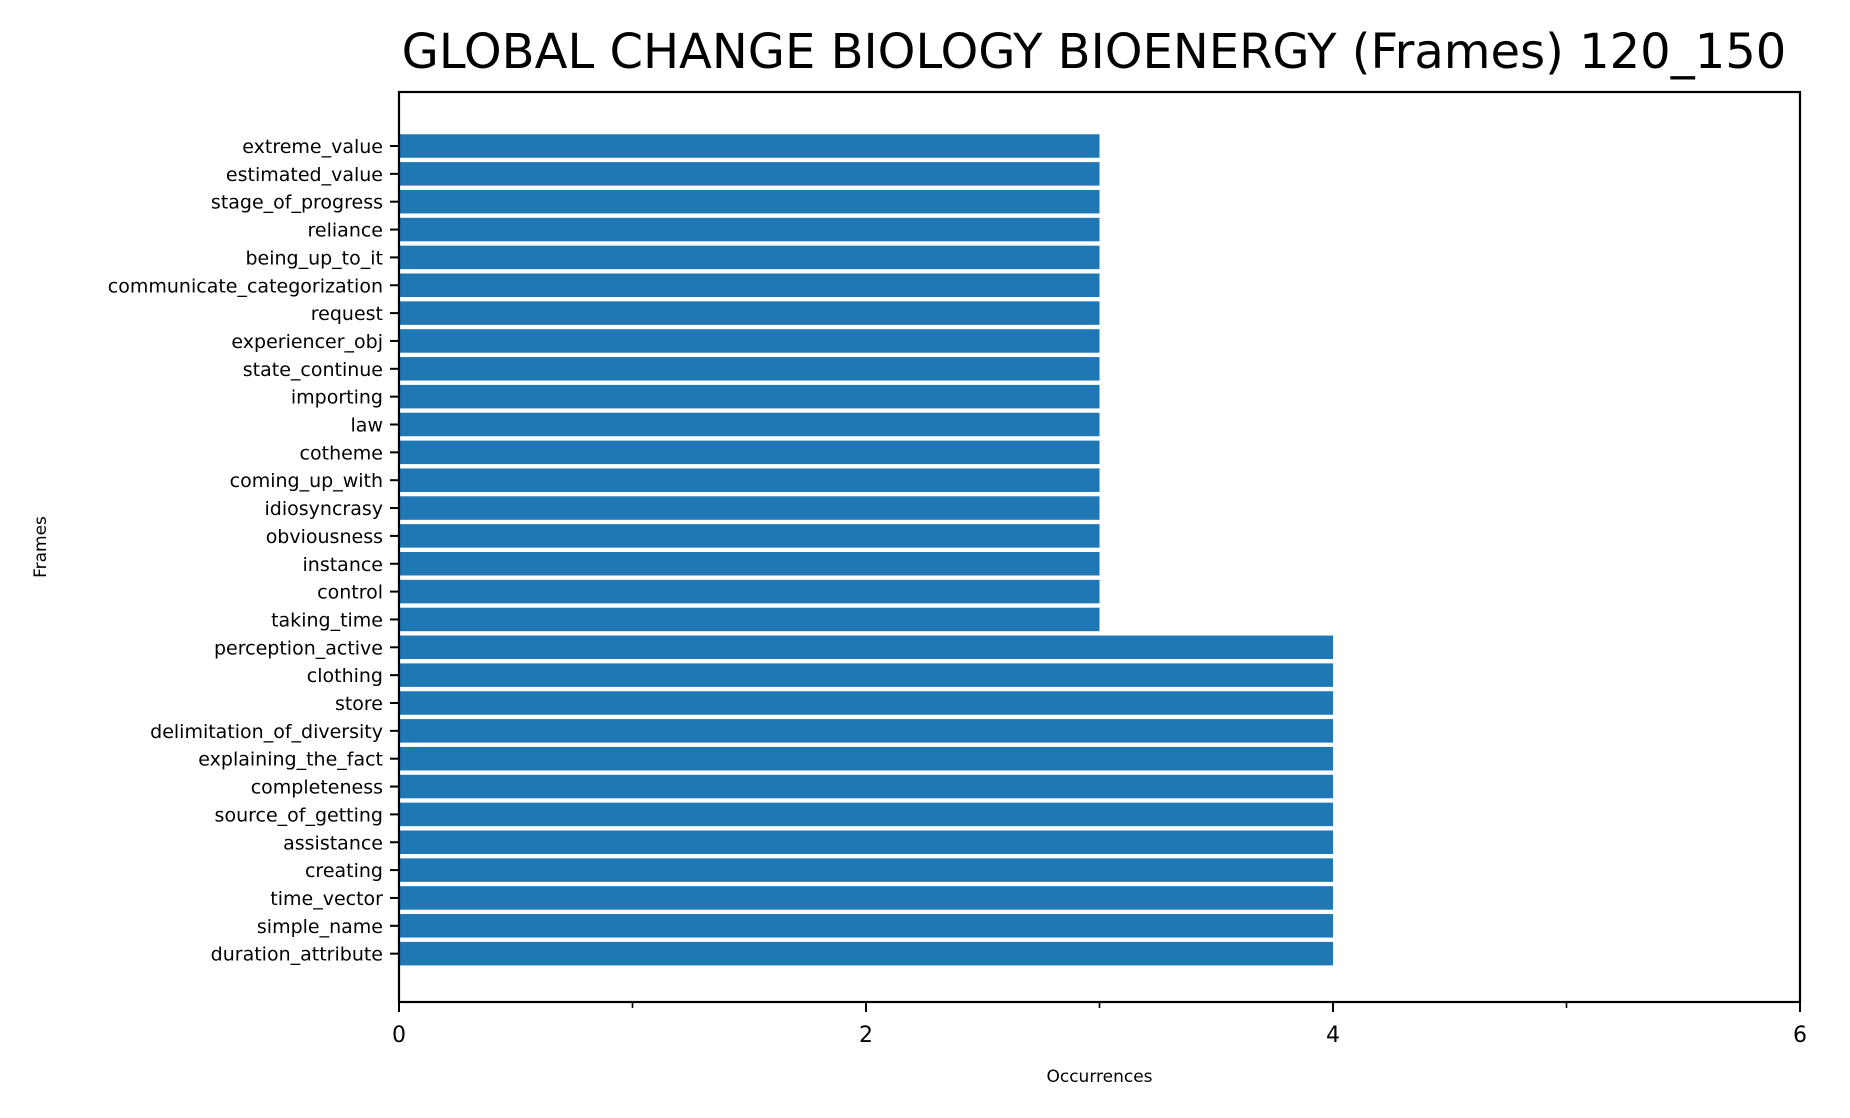  Describe the element at coordinates (399, 1035) in the screenshot. I see `x-tick-label: 0` at that location.